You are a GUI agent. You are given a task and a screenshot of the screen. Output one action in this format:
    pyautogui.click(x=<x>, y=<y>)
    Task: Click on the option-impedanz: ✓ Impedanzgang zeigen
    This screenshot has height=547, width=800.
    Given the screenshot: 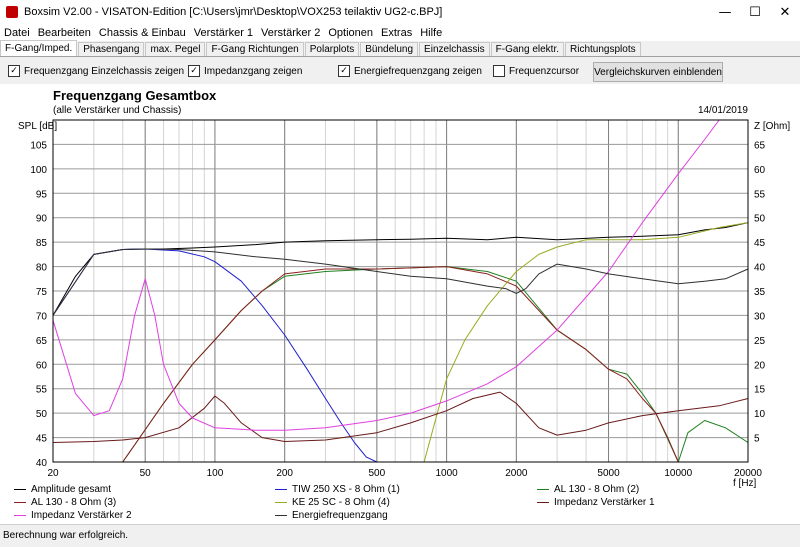 What is the action you would take?
    pyautogui.click(x=245, y=71)
    